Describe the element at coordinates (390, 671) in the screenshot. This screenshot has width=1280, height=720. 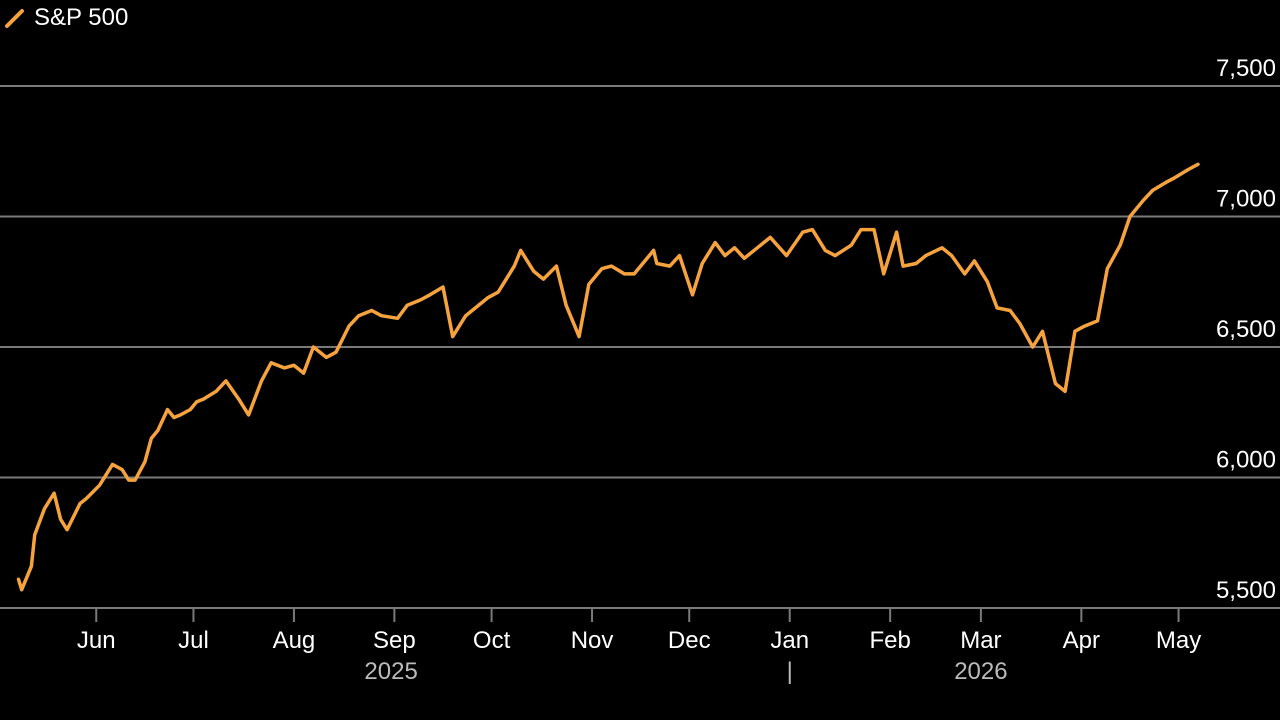
I see `year-label: 2025` at that location.